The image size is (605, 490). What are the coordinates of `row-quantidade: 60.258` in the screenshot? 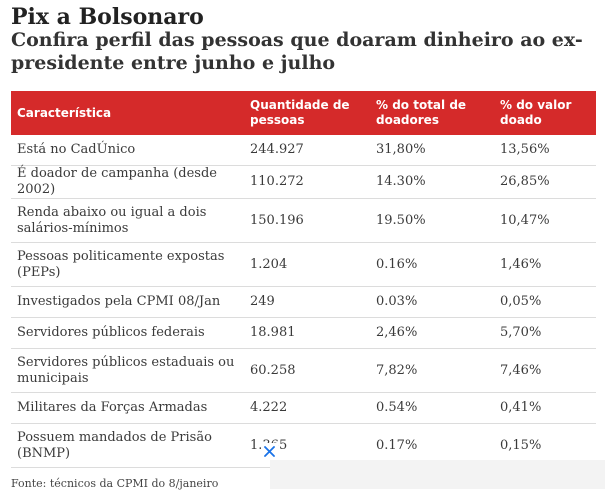 It's located at (307, 370).